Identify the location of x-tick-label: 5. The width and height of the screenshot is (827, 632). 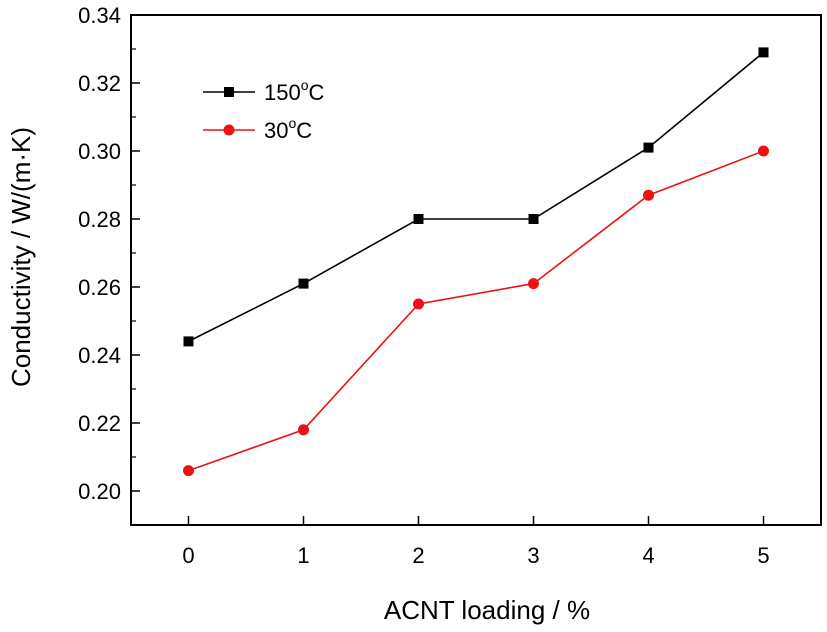
(763, 555).